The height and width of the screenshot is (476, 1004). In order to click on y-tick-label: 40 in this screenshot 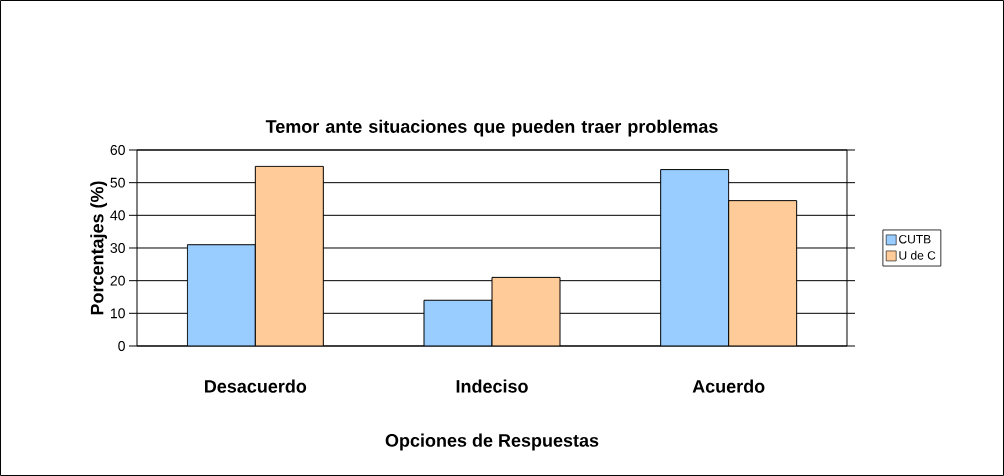, I will do `click(117, 215)`.